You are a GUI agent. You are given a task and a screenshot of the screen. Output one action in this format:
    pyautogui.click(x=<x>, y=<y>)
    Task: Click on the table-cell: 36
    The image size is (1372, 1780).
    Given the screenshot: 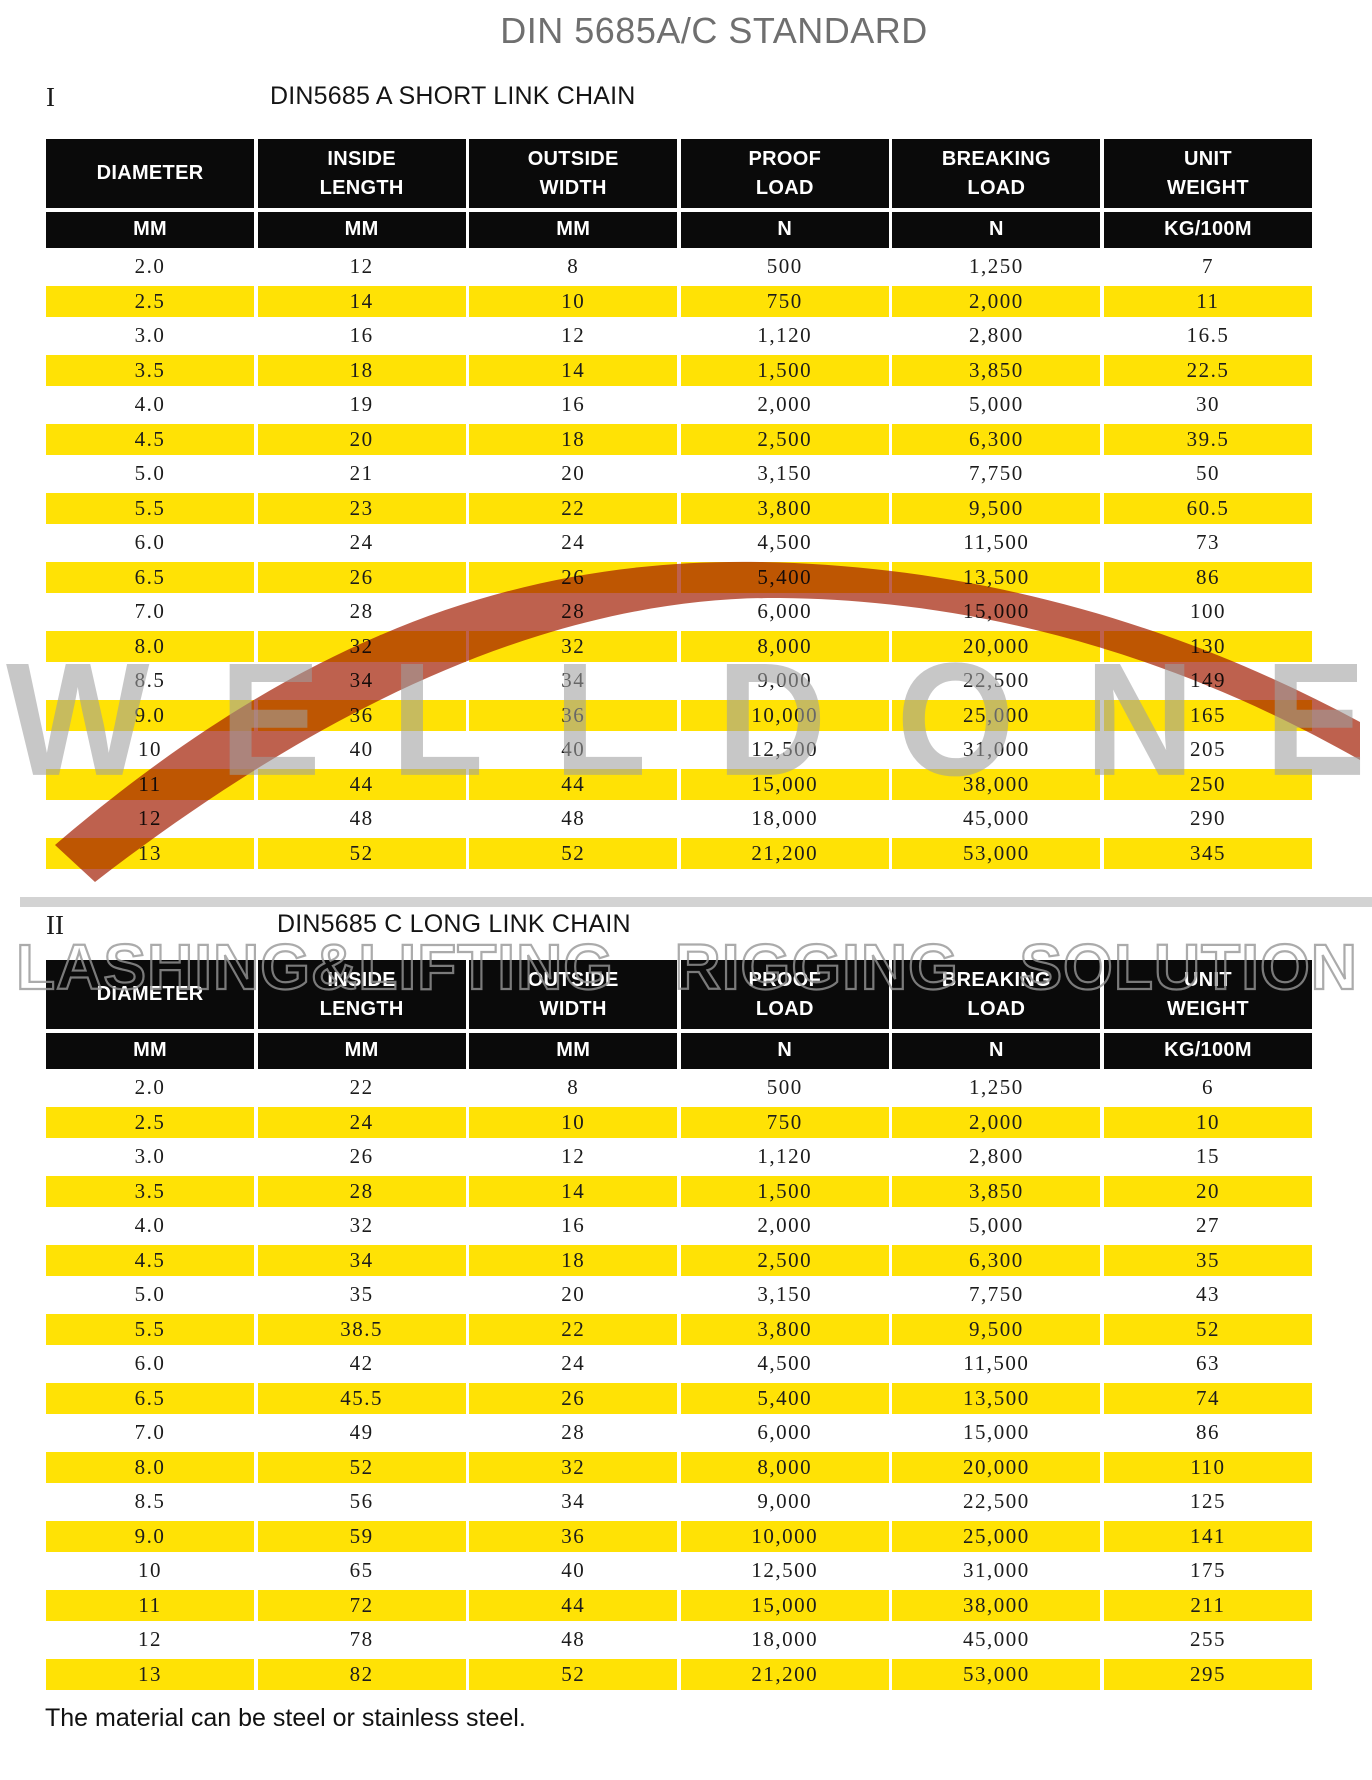 What is the action you would take?
    pyautogui.click(x=361, y=715)
    